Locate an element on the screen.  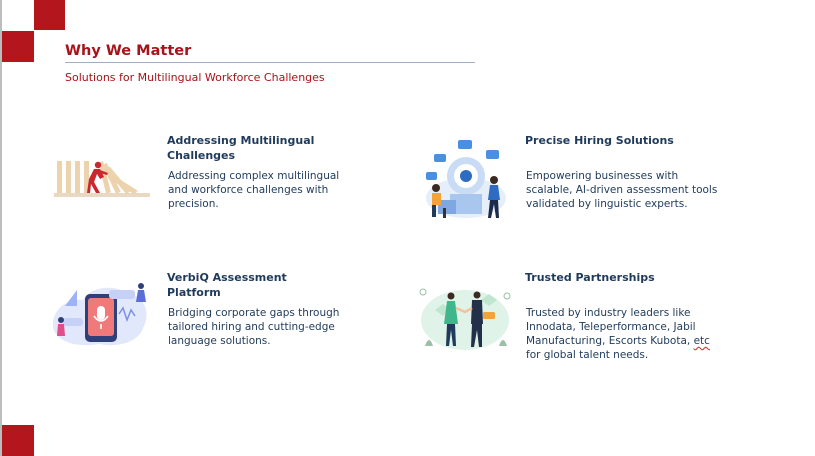
card-title-verbiq: VerbiQ Assessment Platform is located at coordinates (227, 285).